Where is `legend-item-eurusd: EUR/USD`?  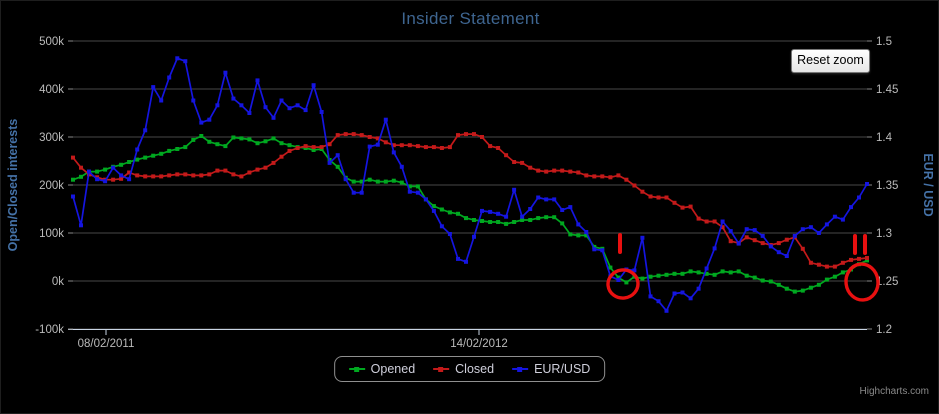 legend-item-eurusd: EUR/USD is located at coordinates (551, 369).